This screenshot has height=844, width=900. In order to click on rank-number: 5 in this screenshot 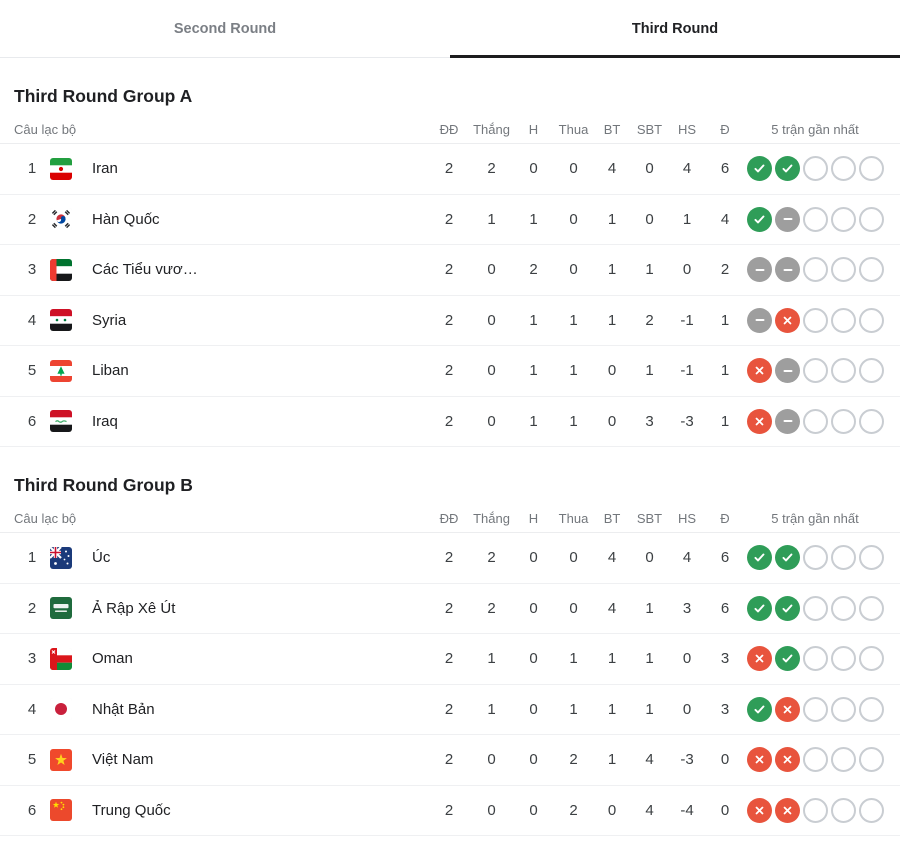, I will do `click(32, 760)`.